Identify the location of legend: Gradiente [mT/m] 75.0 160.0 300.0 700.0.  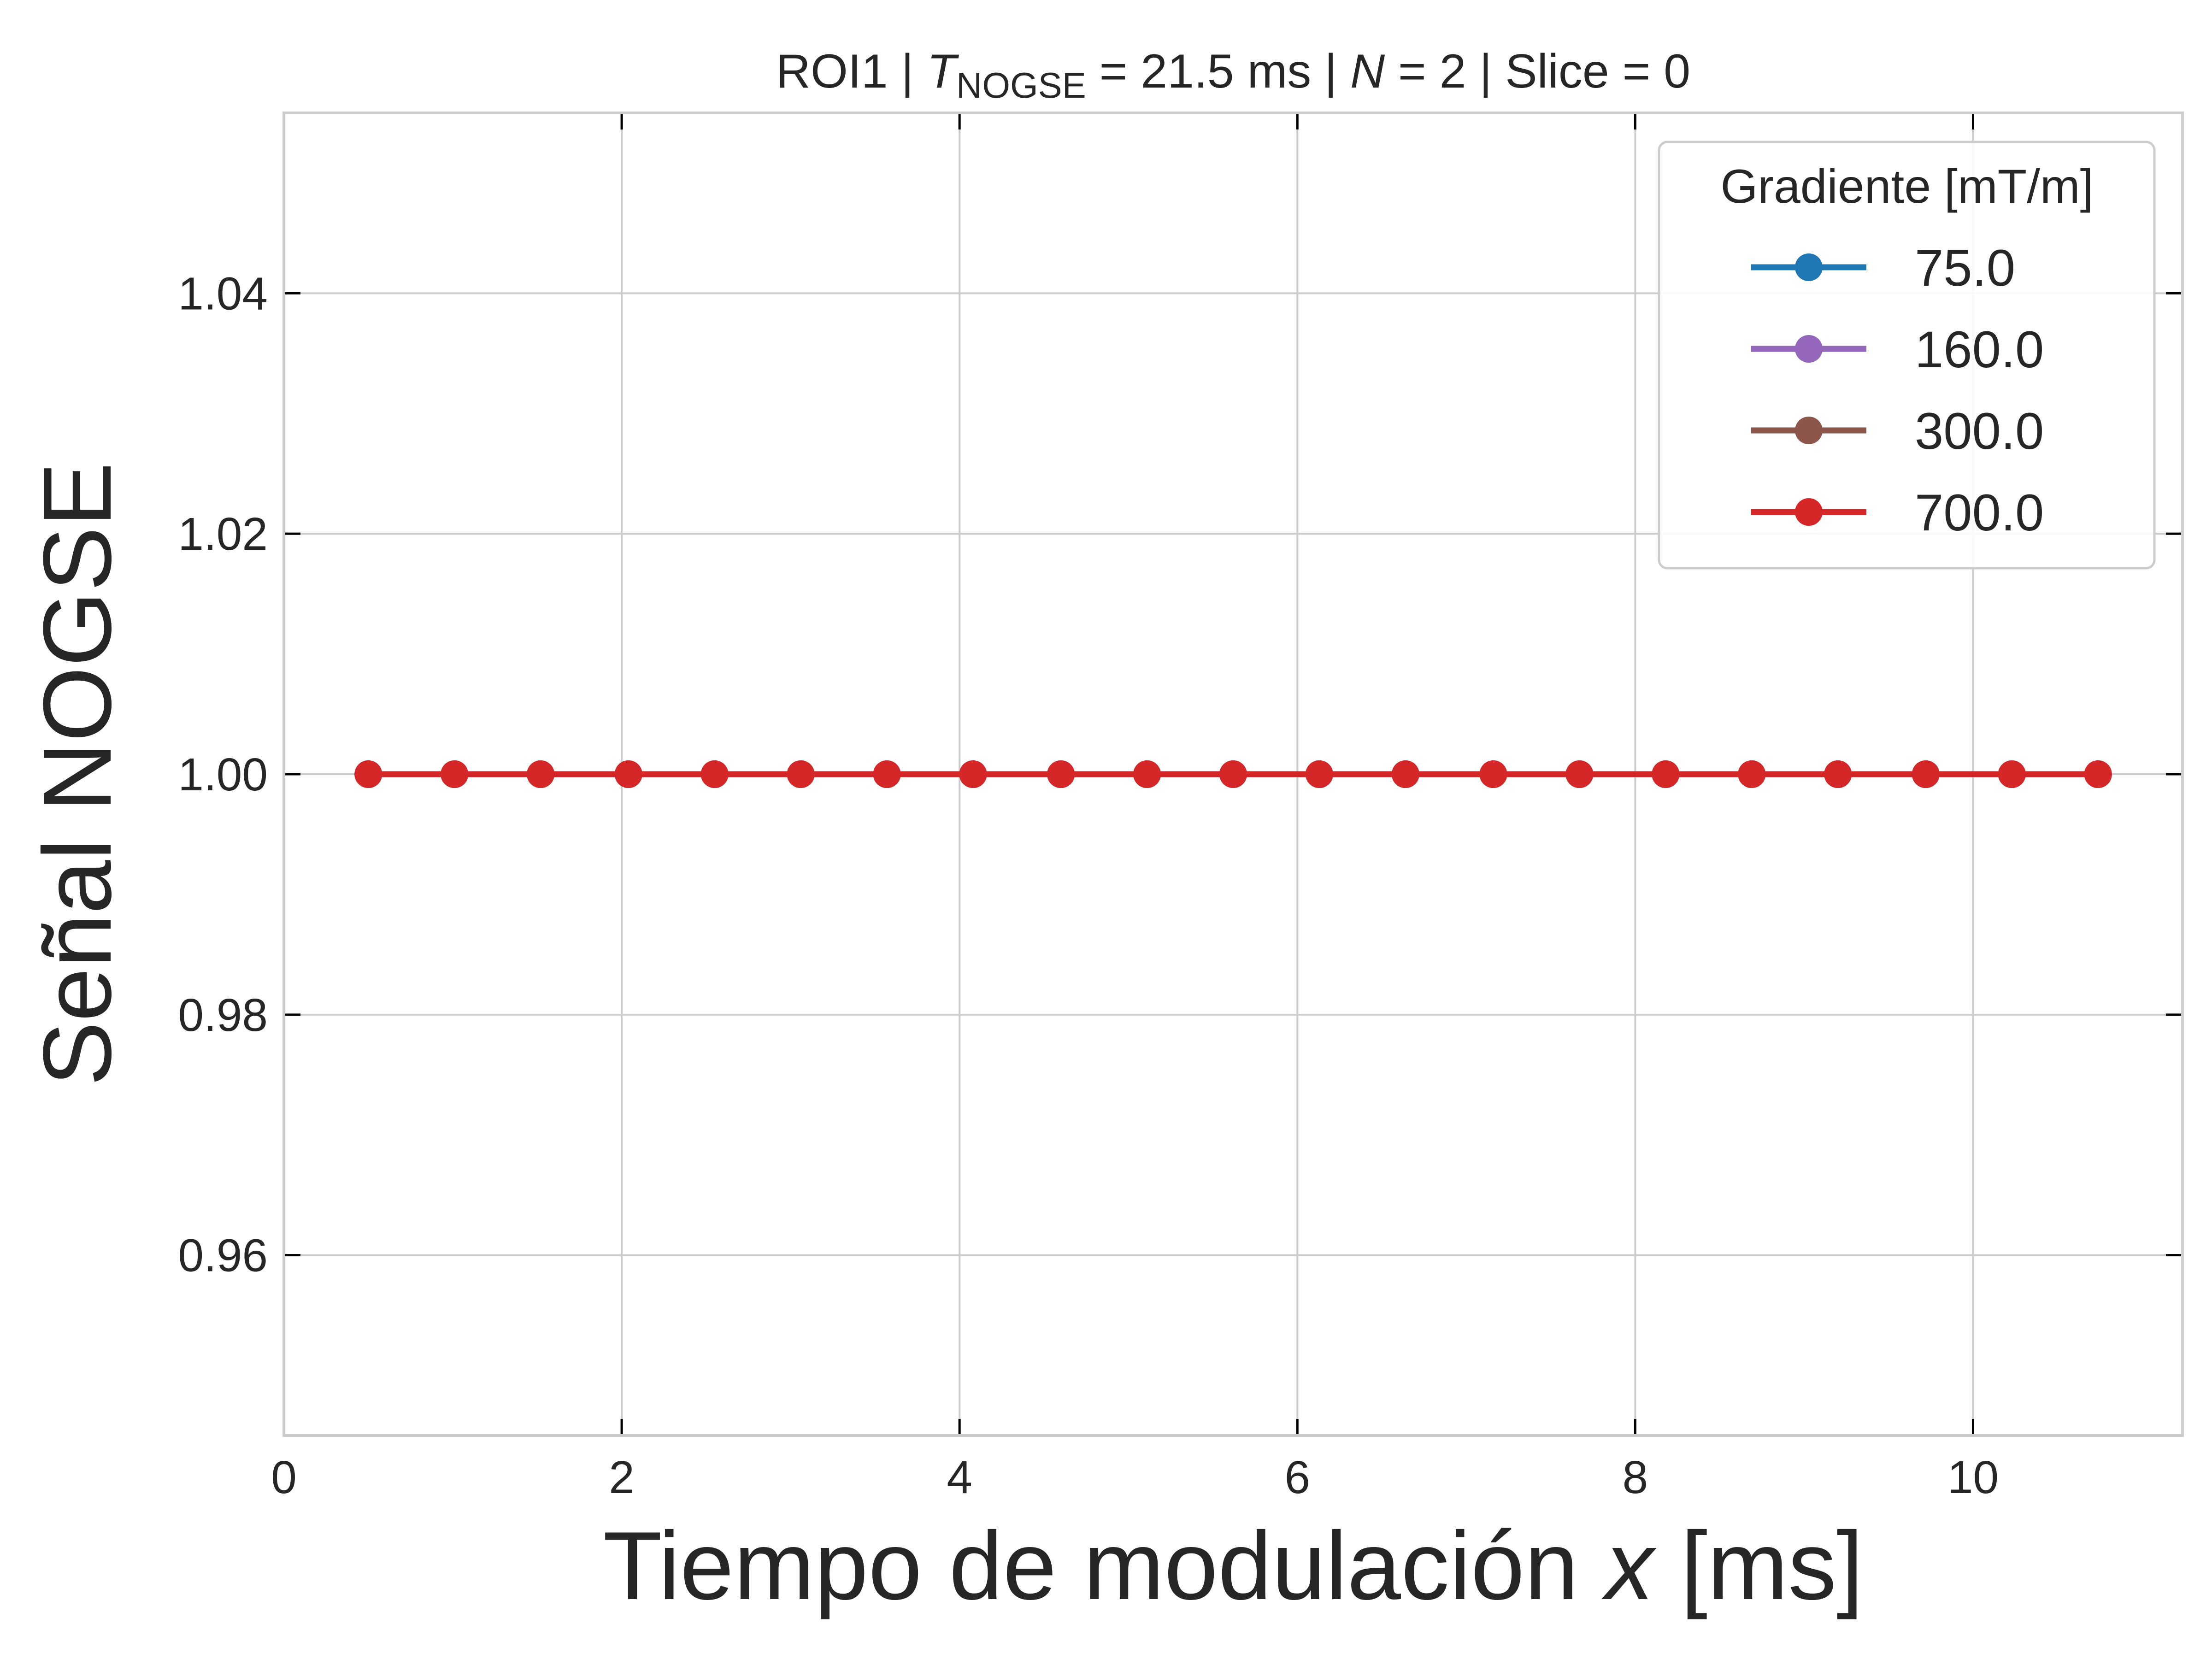
(1907, 355).